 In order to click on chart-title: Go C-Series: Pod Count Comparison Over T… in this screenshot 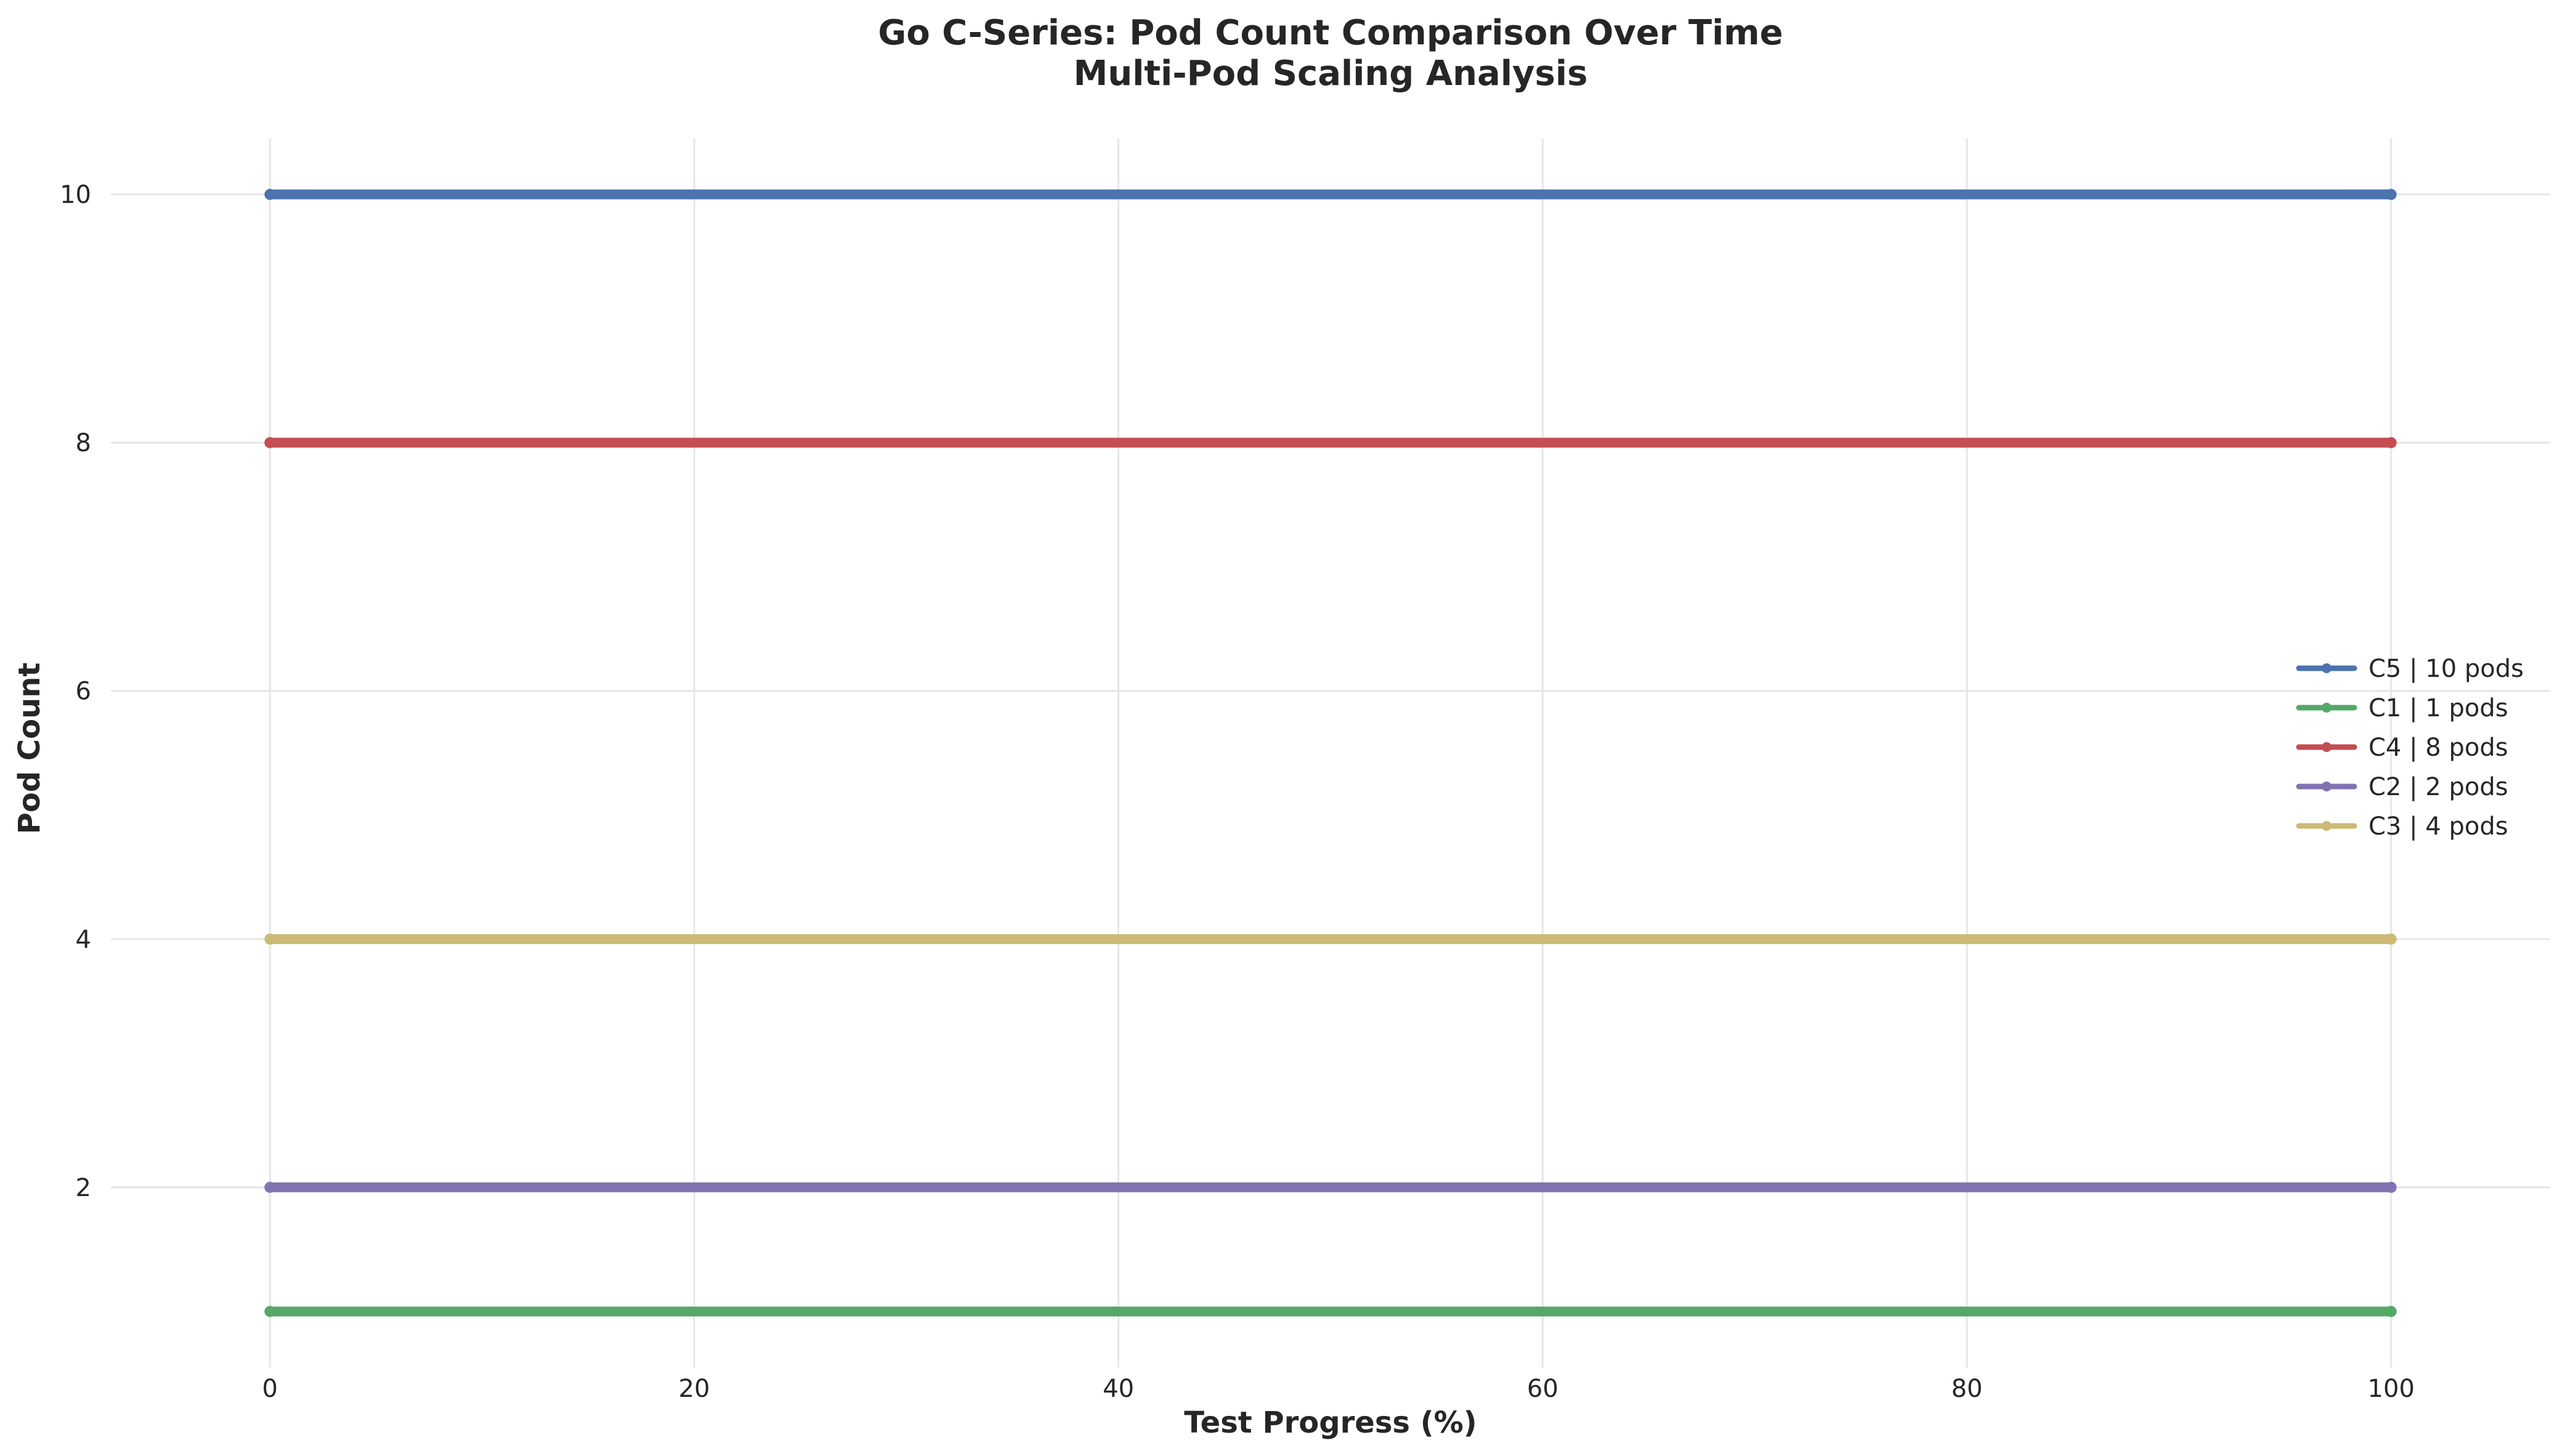, I will do `click(1330, 33)`.